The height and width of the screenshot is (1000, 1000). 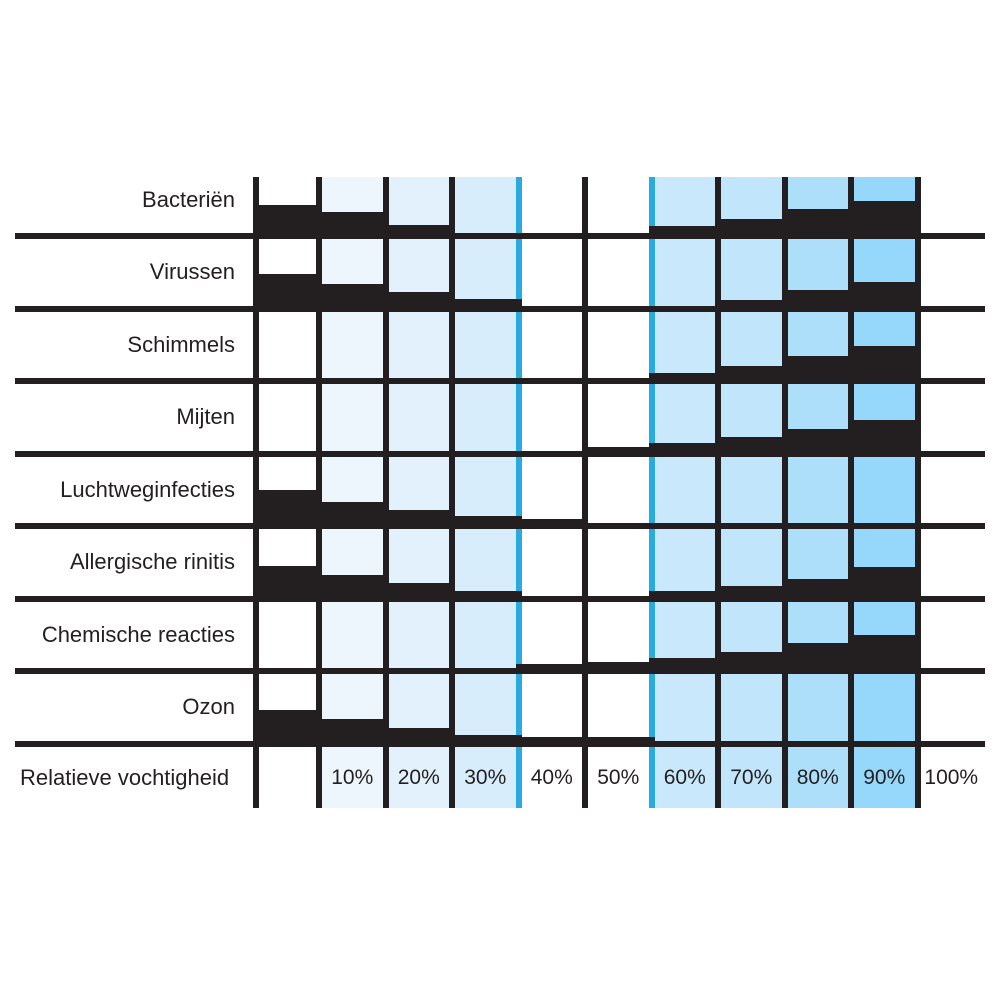 I want to click on humidity-tick-label: 80%, so click(x=817, y=777).